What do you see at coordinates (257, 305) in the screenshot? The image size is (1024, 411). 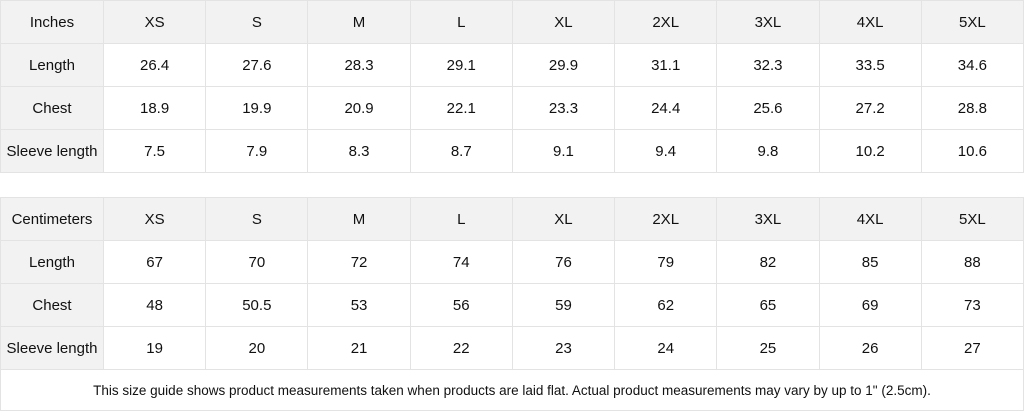 I see `measurement-cell: 50.5` at bounding box center [257, 305].